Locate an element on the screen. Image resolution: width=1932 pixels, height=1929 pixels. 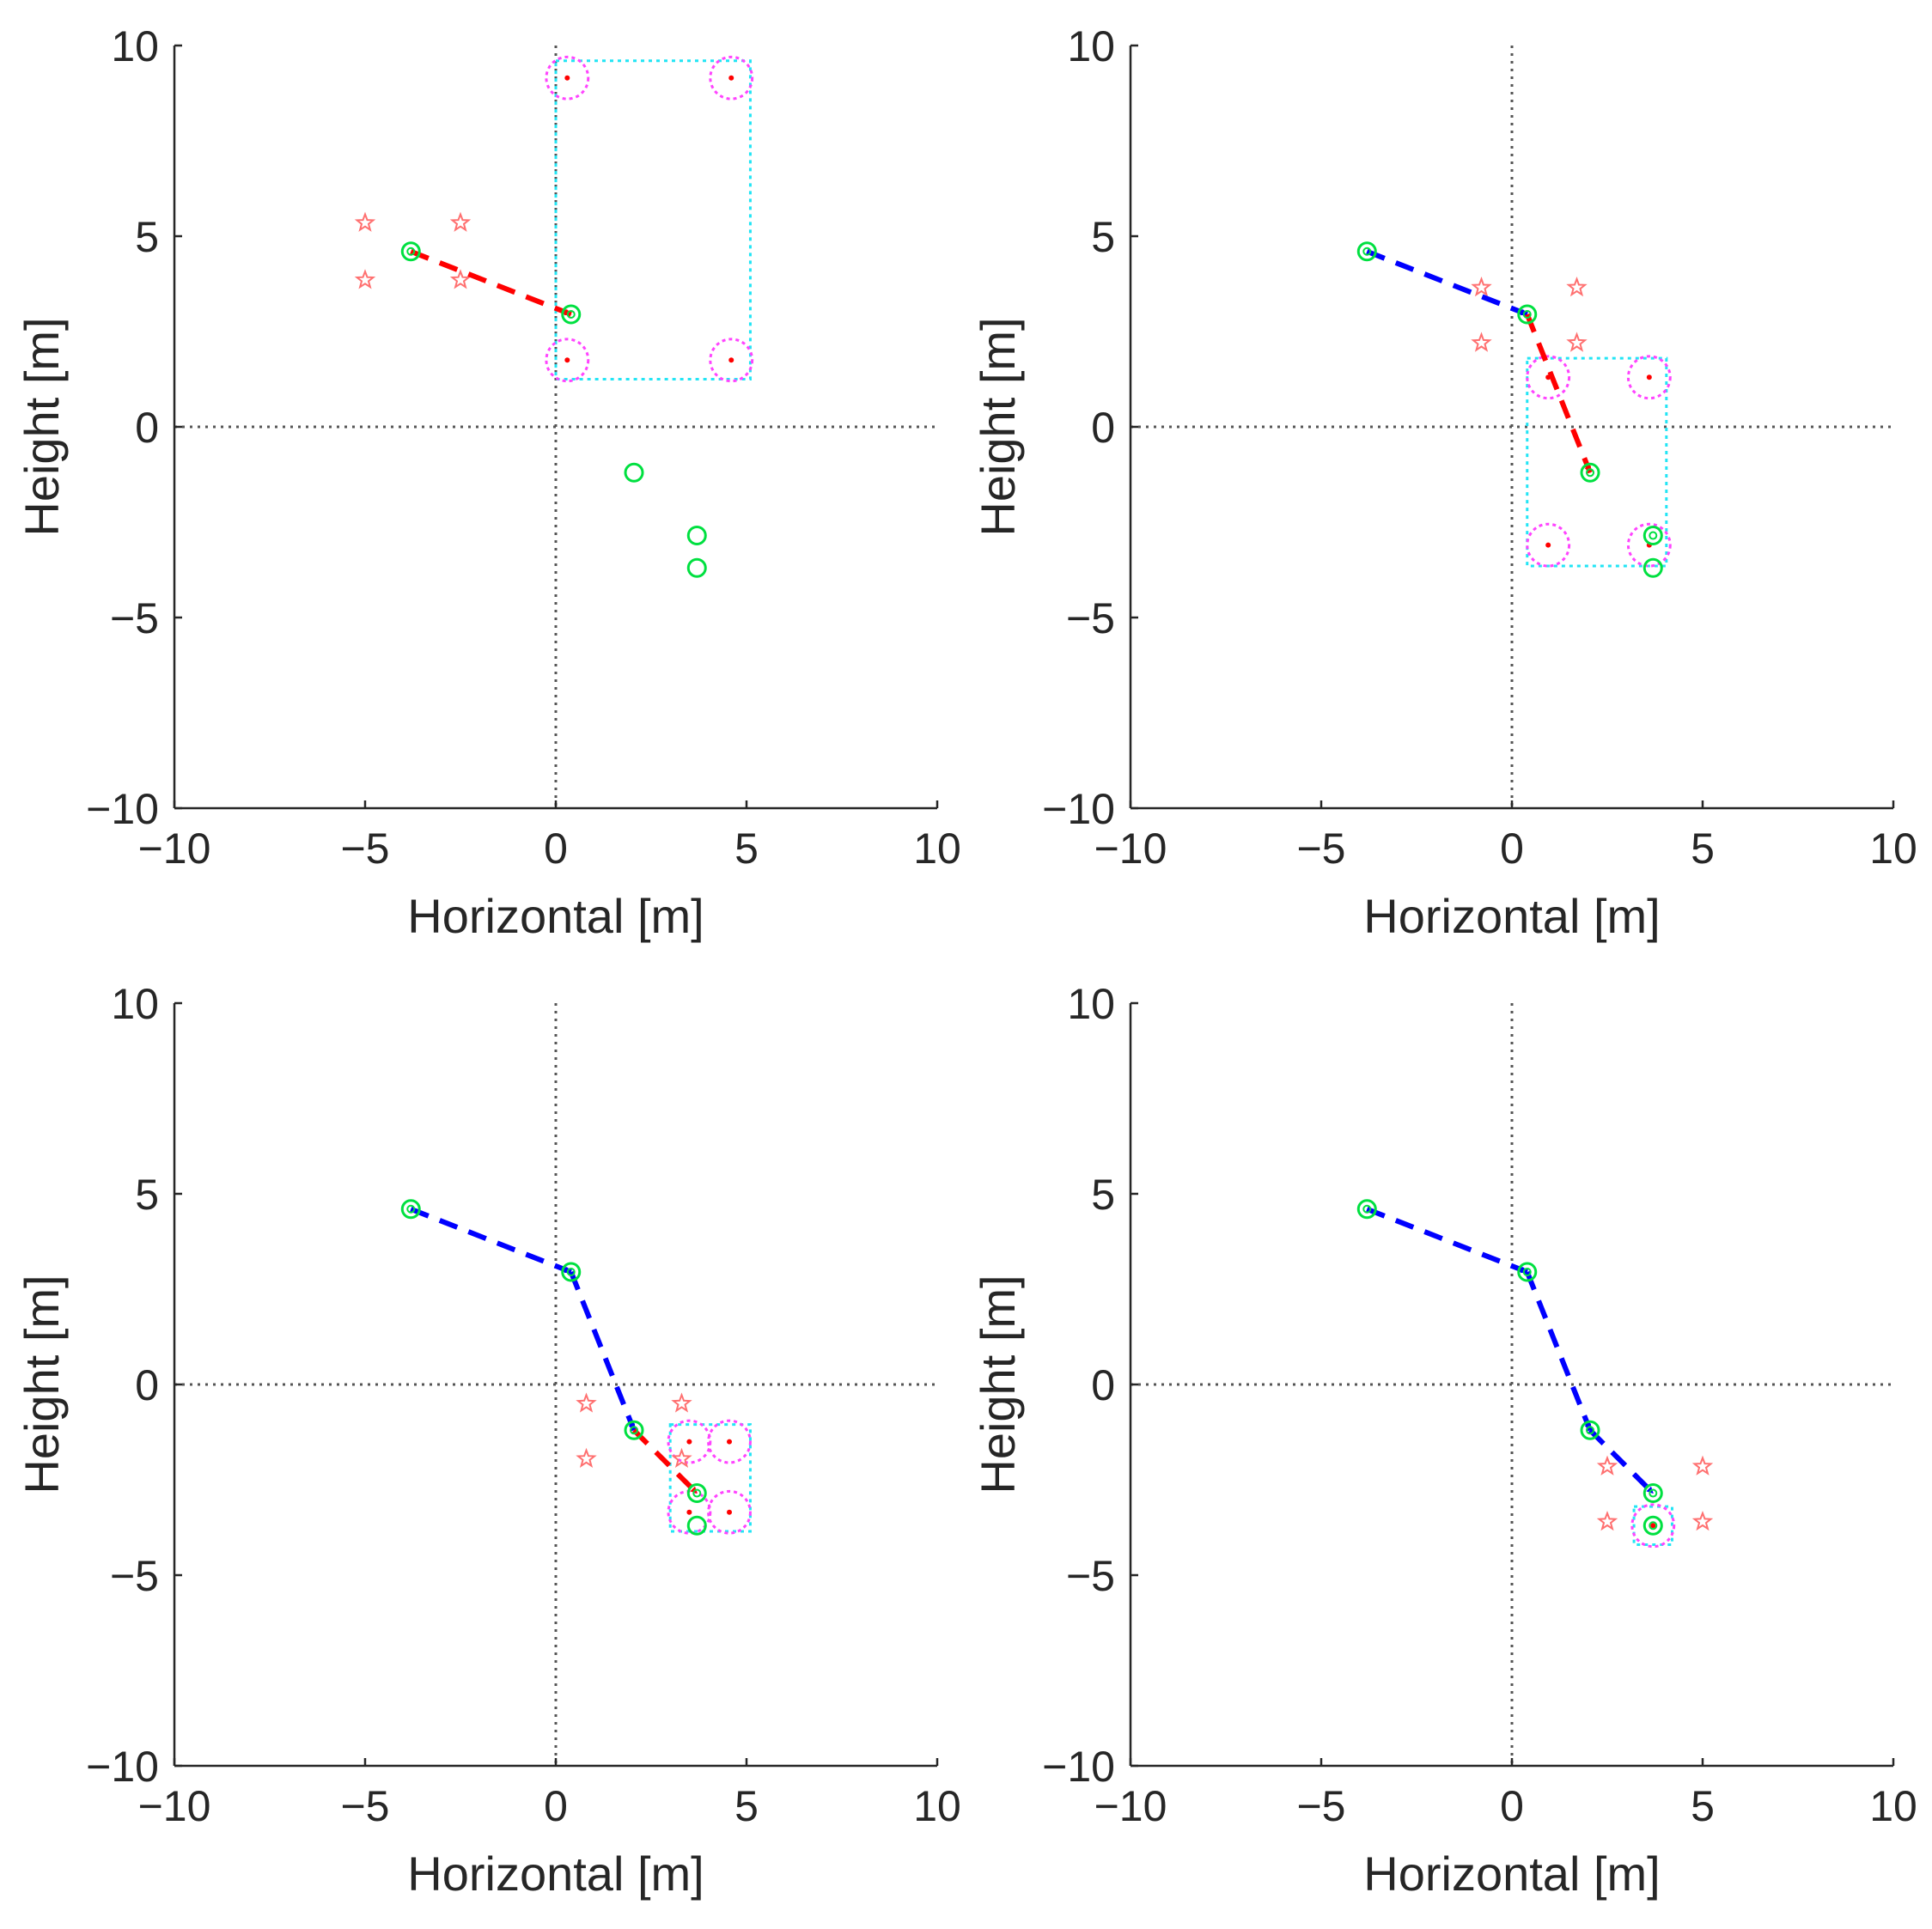
search-area-box is located at coordinates (1597, 462).